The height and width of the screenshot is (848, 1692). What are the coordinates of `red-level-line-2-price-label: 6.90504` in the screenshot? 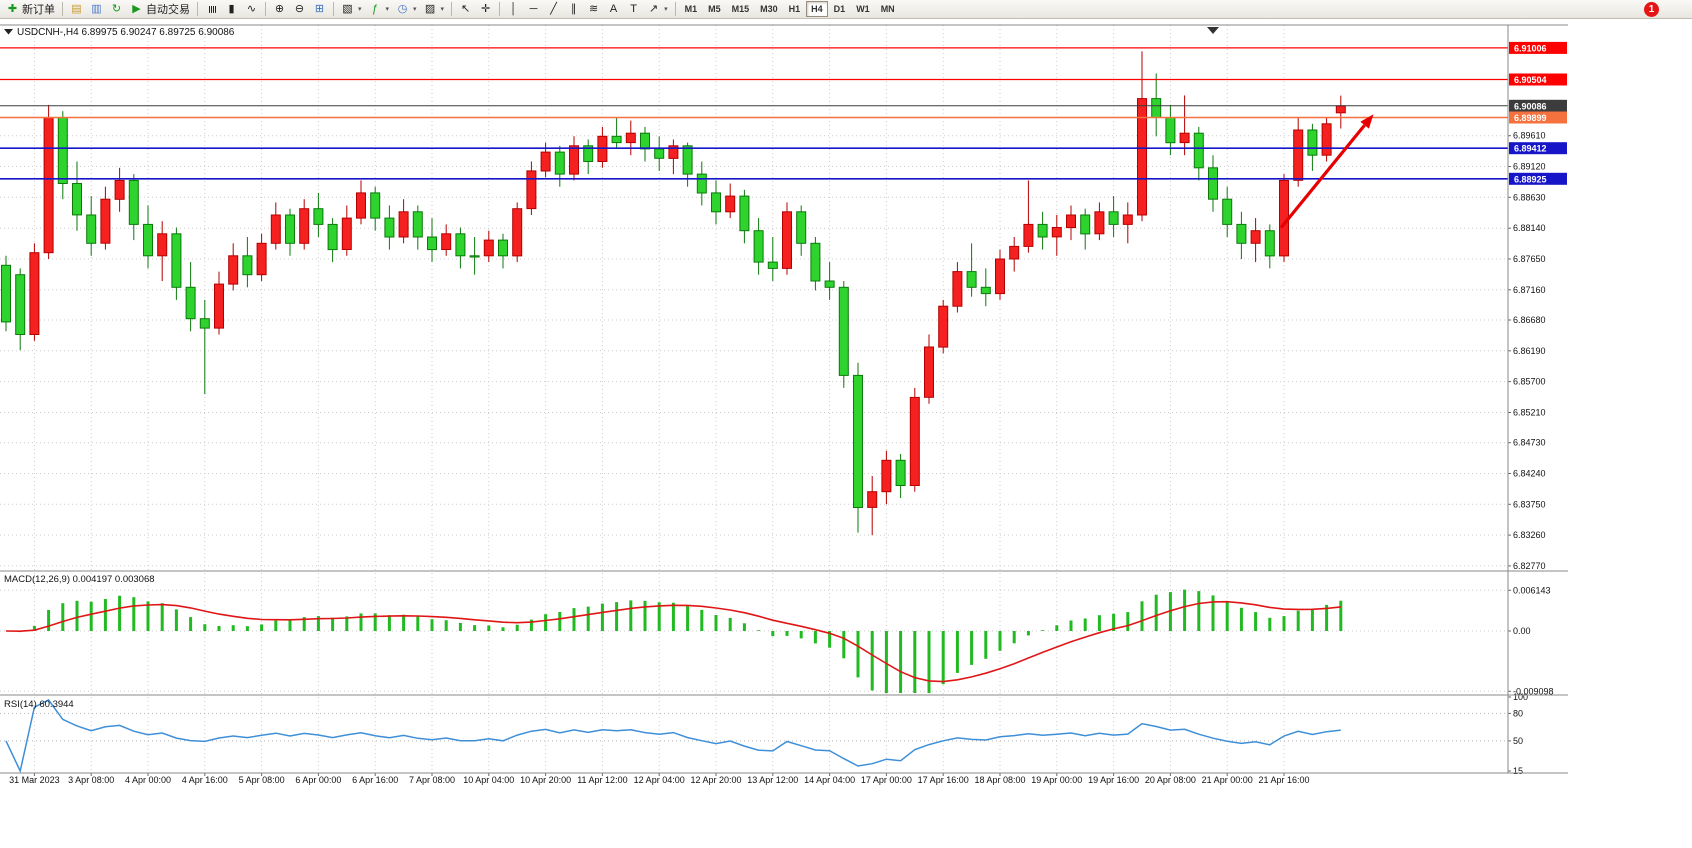 It's located at (1530, 80).